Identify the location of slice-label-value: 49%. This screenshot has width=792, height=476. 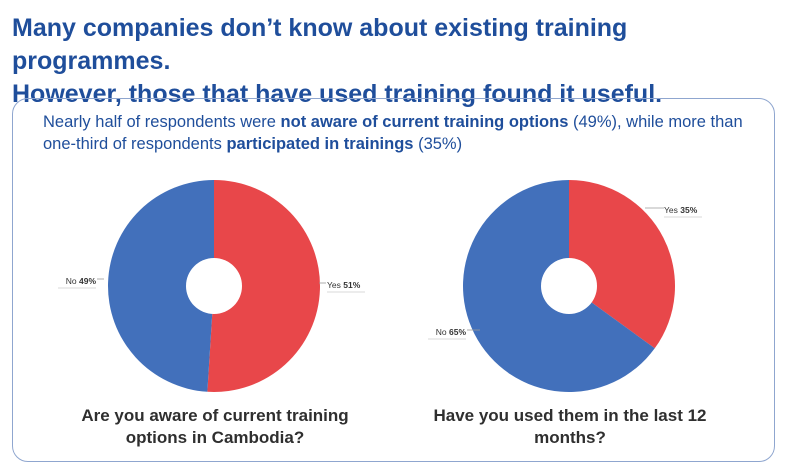
(87, 281).